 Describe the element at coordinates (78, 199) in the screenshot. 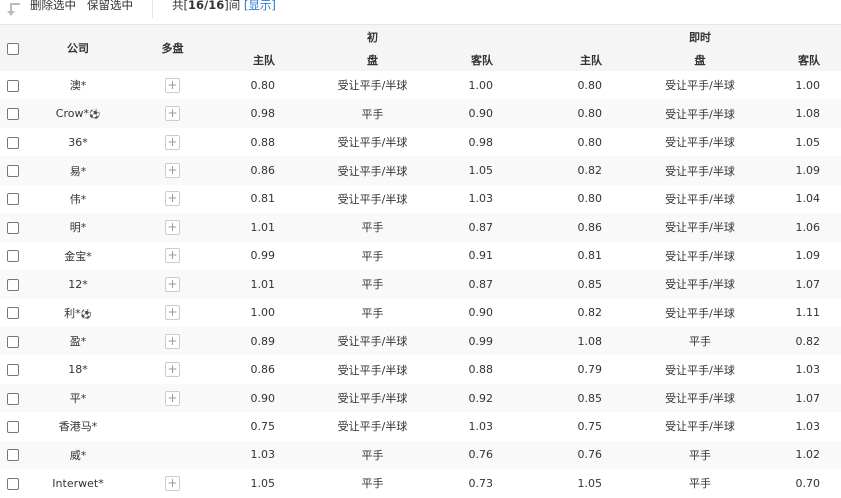

I see `company-cell: 伟*` at that location.